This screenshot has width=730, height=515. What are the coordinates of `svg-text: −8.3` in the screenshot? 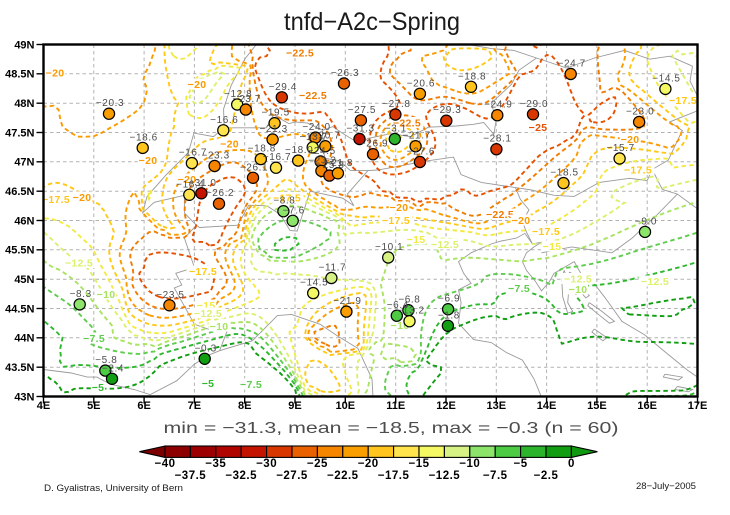 It's located at (81, 294).